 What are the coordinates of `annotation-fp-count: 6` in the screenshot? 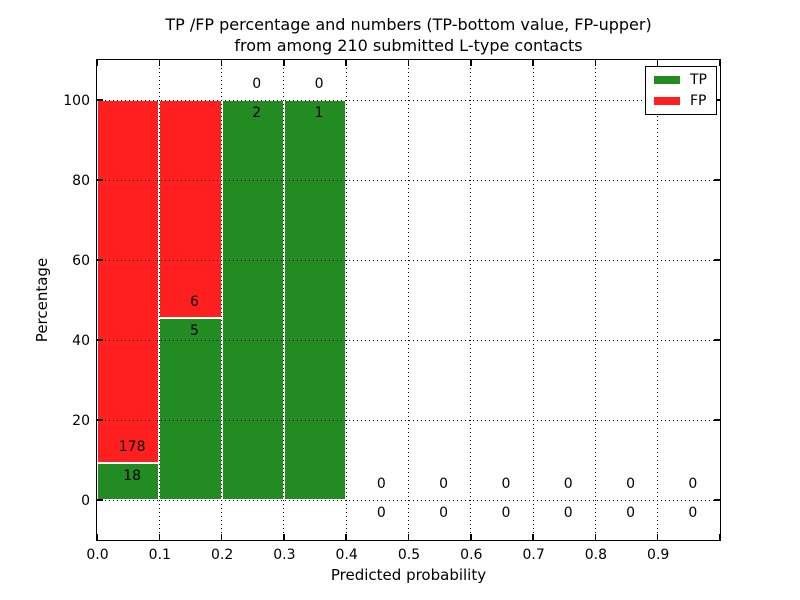 It's located at (194, 301).